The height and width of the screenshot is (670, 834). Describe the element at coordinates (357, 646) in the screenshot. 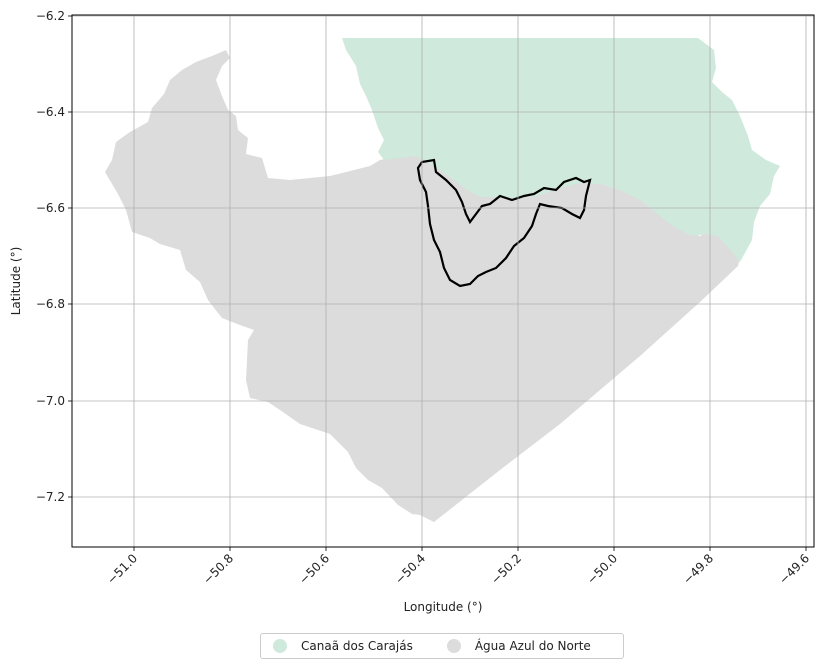

I see `legend-label-canaa: Canaã dos Carajás` at that location.